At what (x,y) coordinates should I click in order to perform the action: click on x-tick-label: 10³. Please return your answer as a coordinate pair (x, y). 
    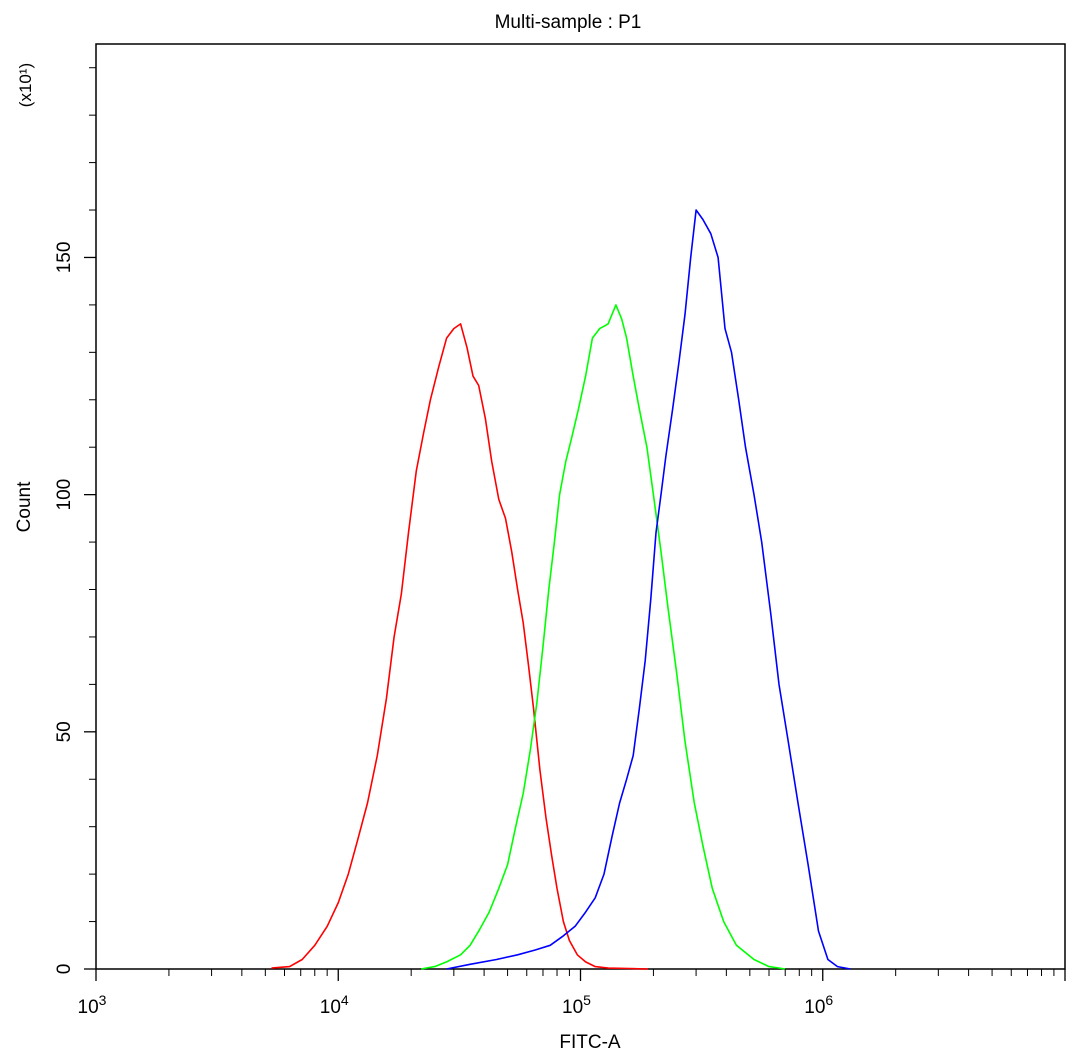
    Looking at the image, I should click on (92, 1005).